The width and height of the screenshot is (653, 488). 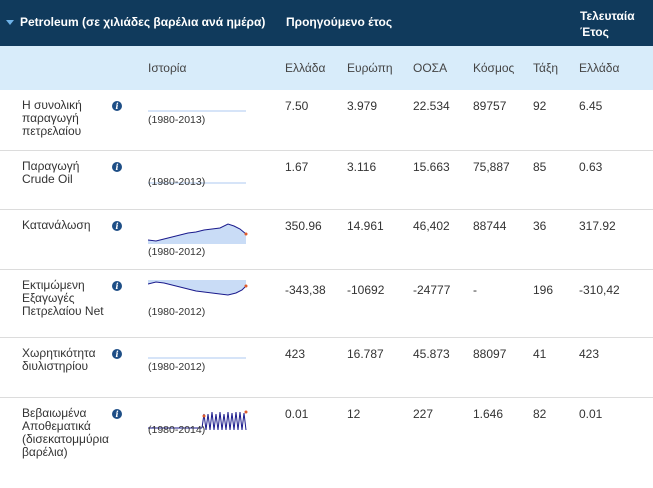 I want to click on world-value: 1.646, so click(x=488, y=414).